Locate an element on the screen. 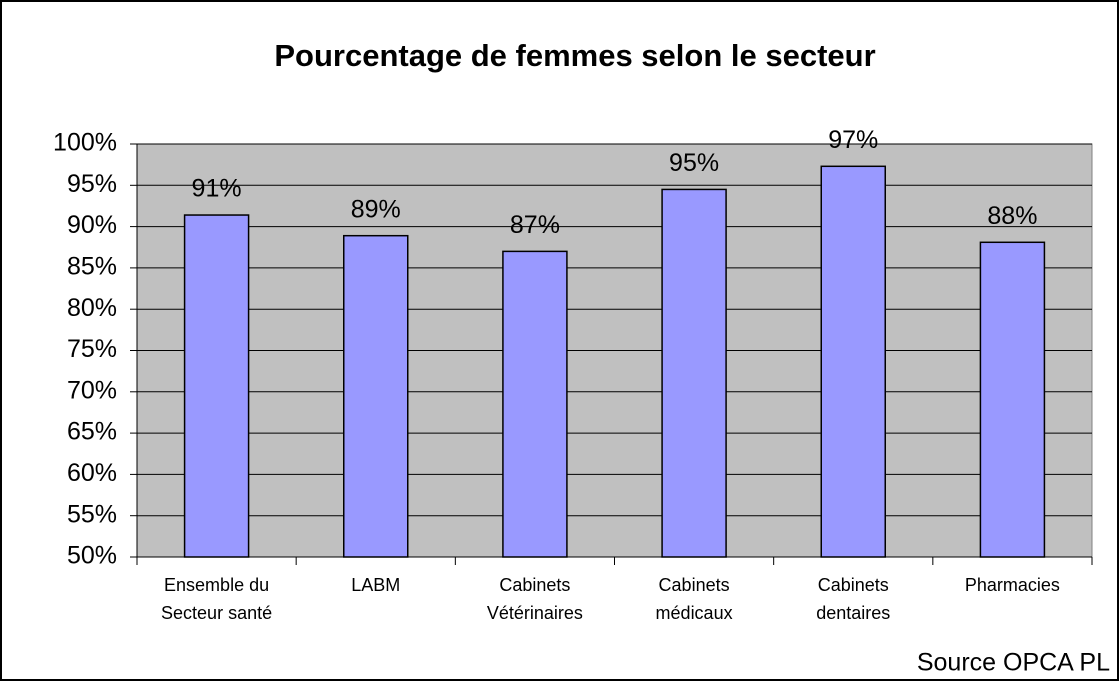 The height and width of the screenshot is (681, 1119). y-tick-label: 80% is located at coordinates (92, 308).